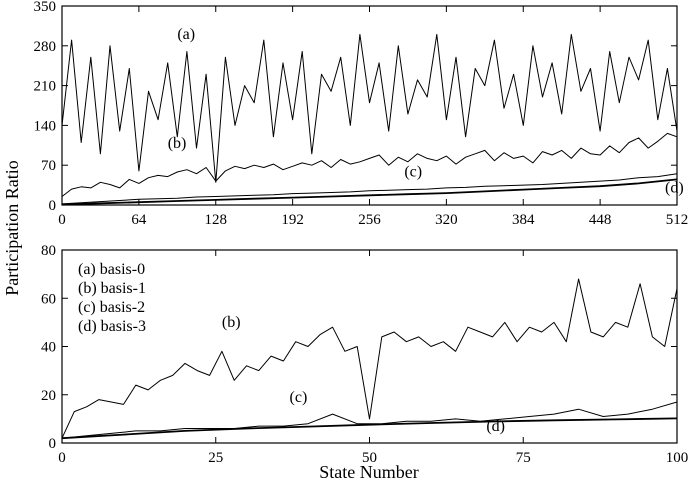  I want to click on y-tick-label: 70, so click(48, 166).